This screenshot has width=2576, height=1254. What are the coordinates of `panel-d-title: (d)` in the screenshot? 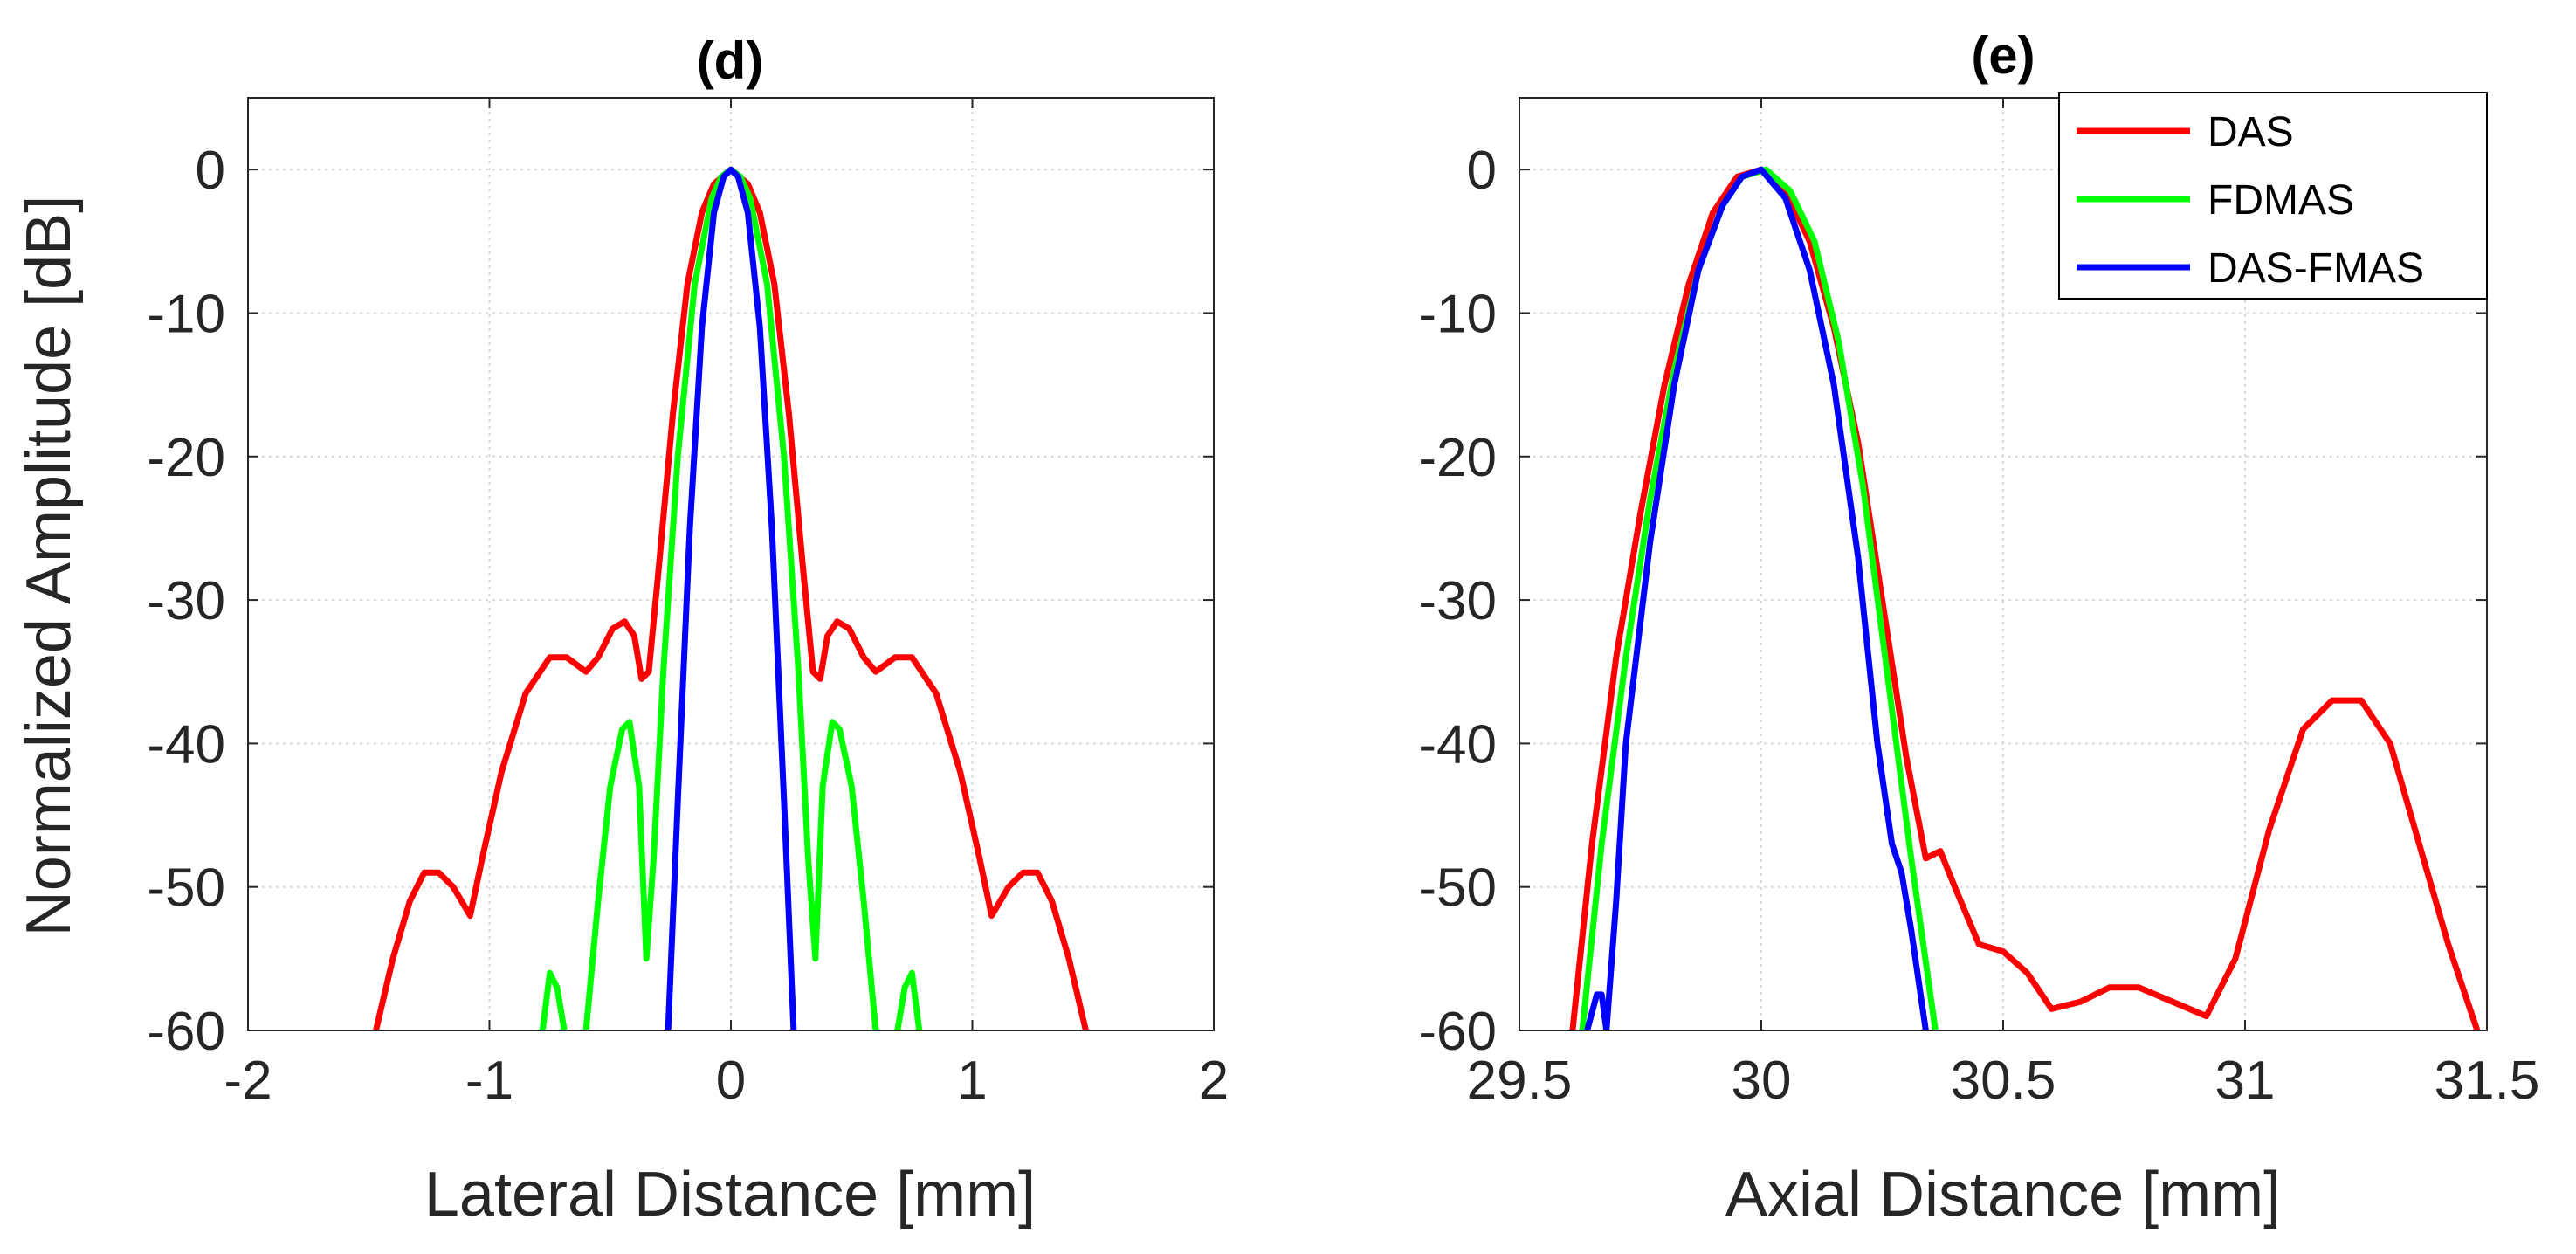 It's located at (730, 60).